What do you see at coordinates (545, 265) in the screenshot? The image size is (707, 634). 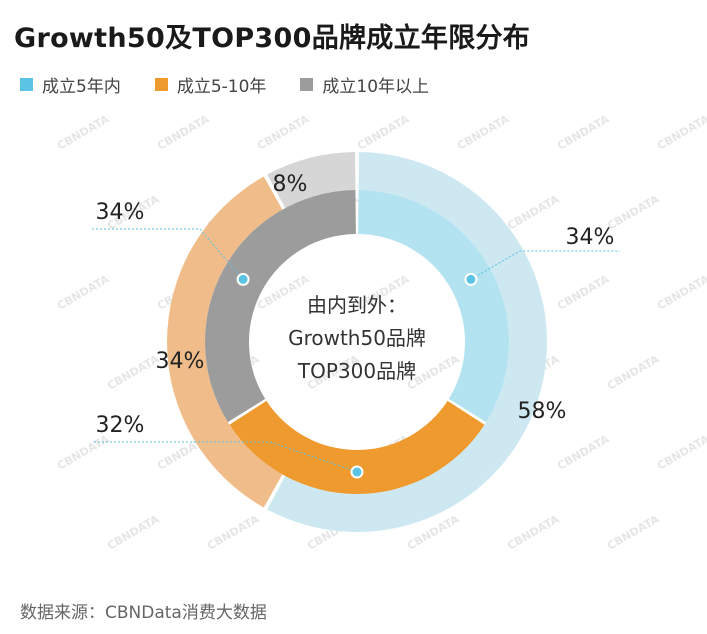 I see `leader-line-within-5-years` at bounding box center [545, 265].